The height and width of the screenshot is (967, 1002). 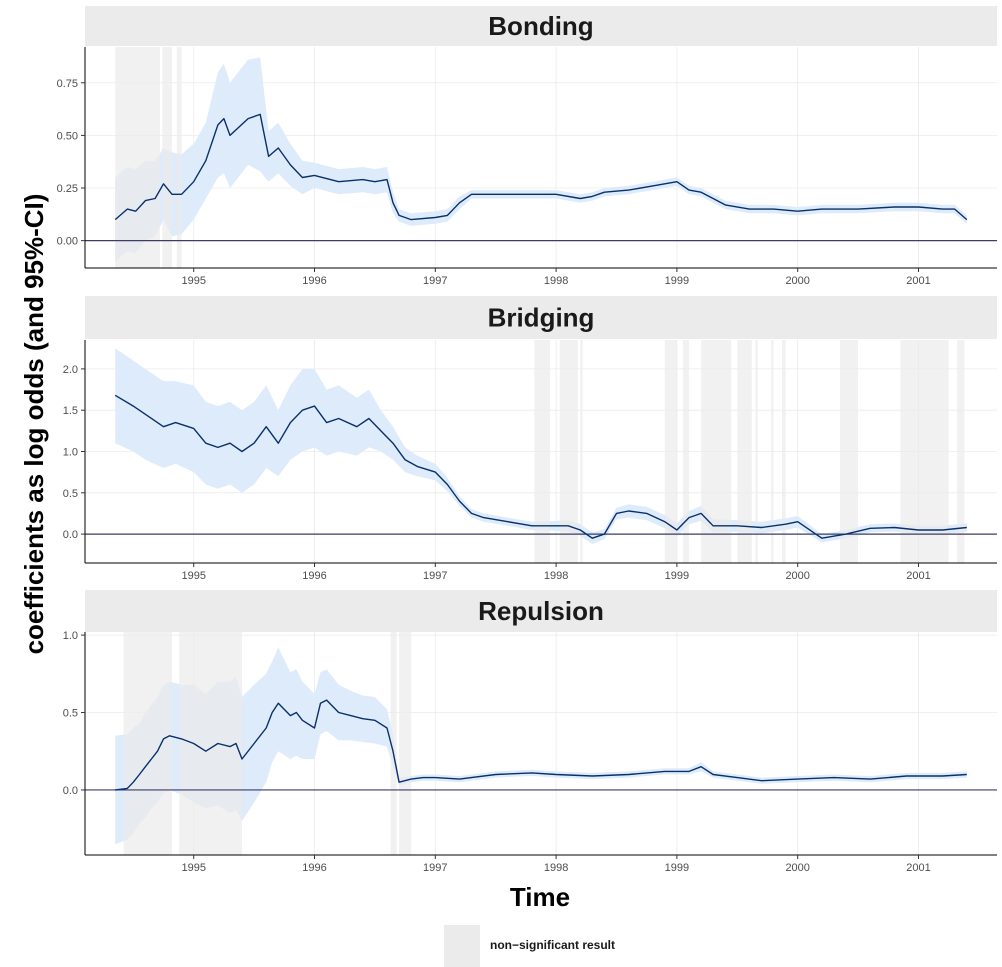 I want to click on y-tick-label: 0.00, so click(x=67, y=242).